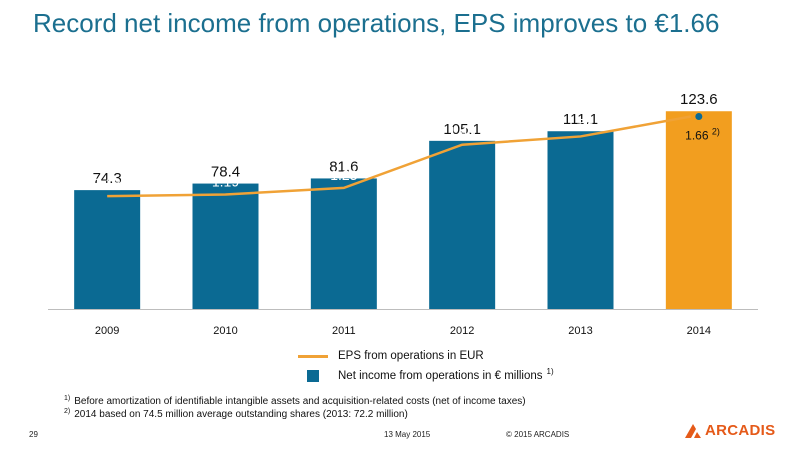 This screenshot has height=450, width=800. I want to click on legend-net-income-label: Net income from operations in € millions, so click(440, 376).